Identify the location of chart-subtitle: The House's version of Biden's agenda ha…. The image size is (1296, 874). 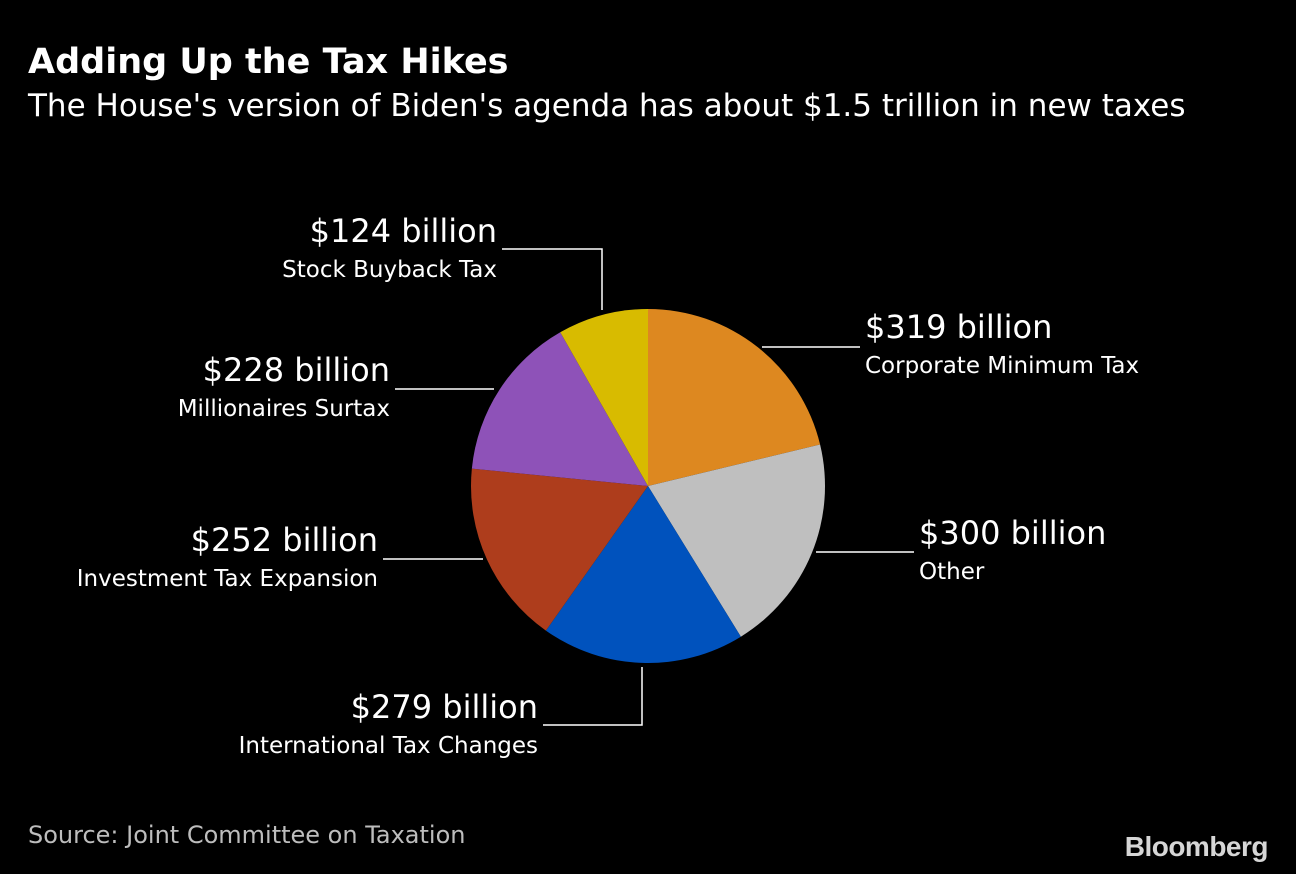
(607, 106).